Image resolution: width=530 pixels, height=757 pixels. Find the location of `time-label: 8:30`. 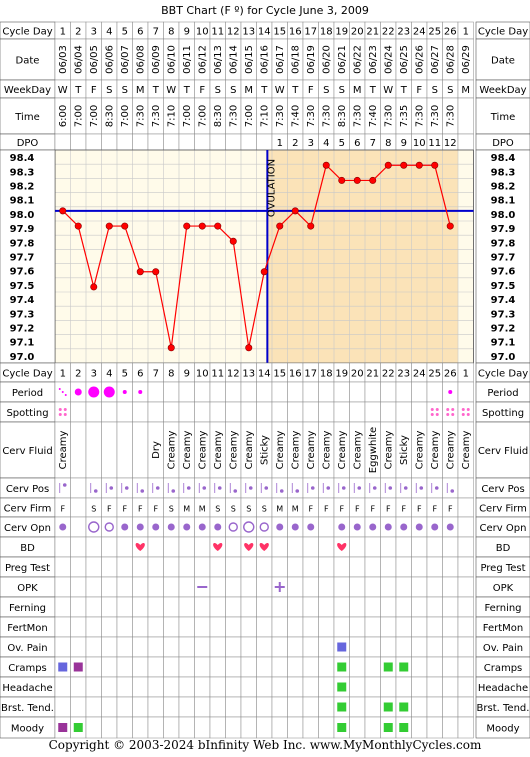

time-label: 8:30 is located at coordinates (109, 116).